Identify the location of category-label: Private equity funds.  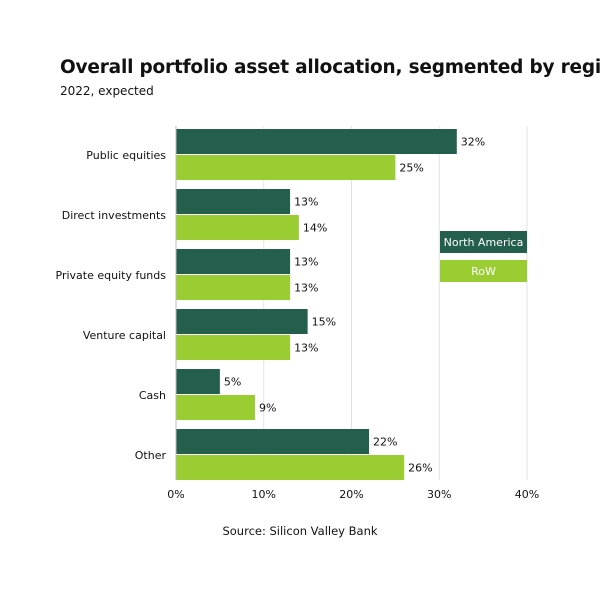
(111, 275).